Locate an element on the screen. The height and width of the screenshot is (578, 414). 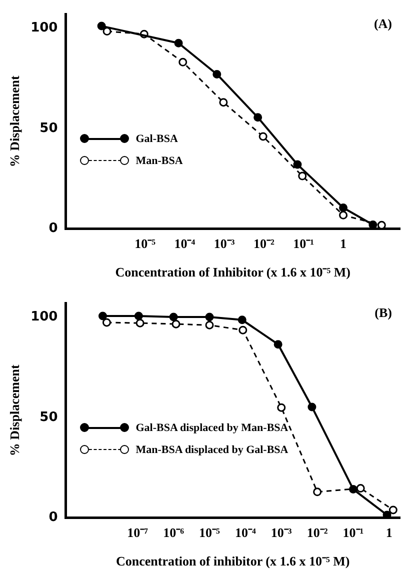
x-axis-title: Concentration of Inhibitor (x 1.6 x 10⁻⁵ M) is located at coordinates (232, 272).